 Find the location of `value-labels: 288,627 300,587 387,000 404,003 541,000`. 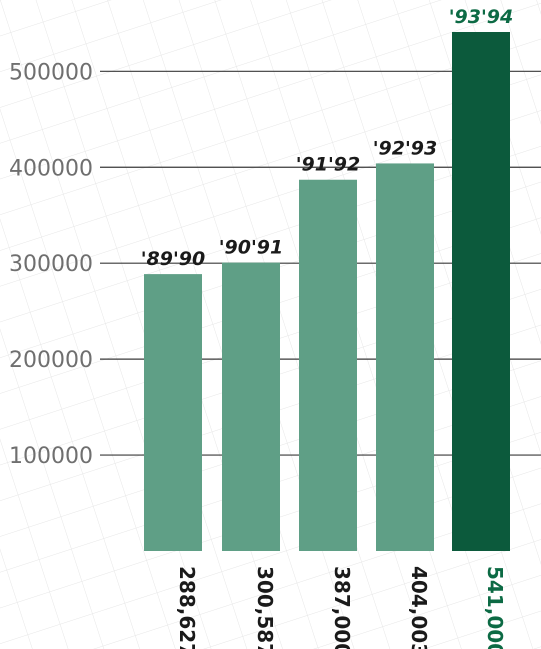

value-labels: 288,627 300,587 387,000 404,003 541,000 is located at coordinates (341, 607).